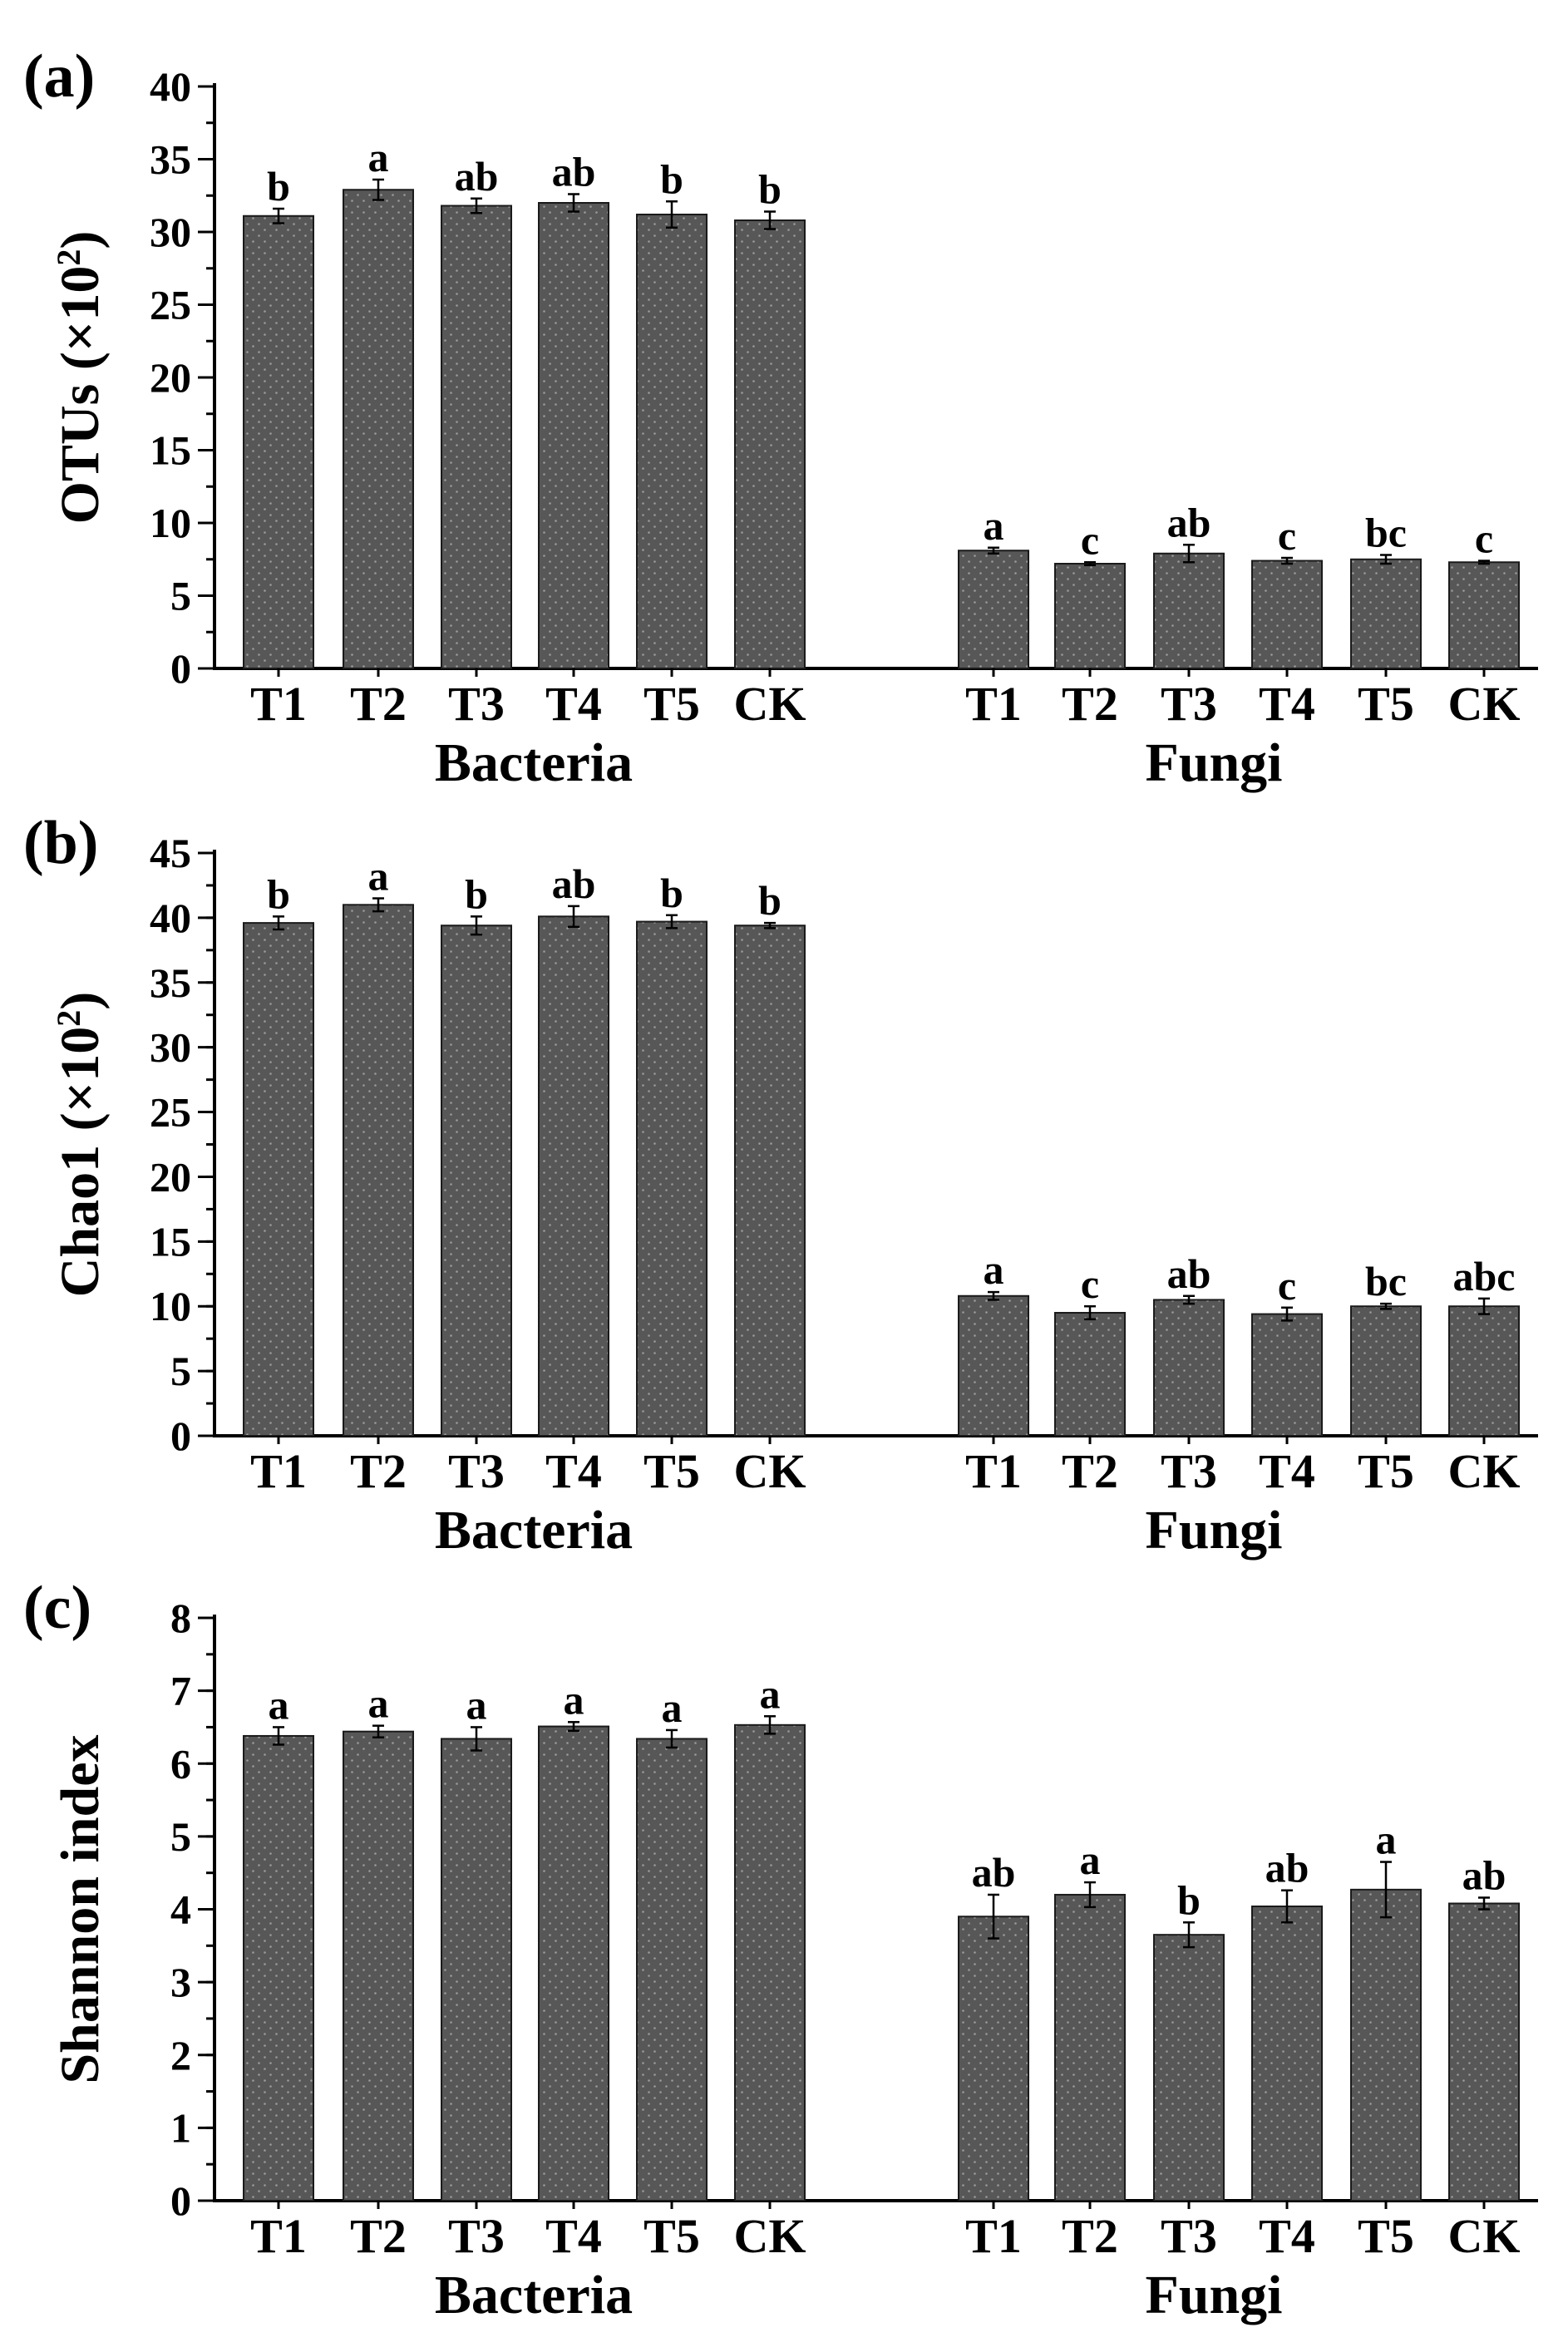  I want to click on series-fungi: a T1 c T2 ab T3 c T4 bc T5 abc CK Fungi, so click(1239, 1403).